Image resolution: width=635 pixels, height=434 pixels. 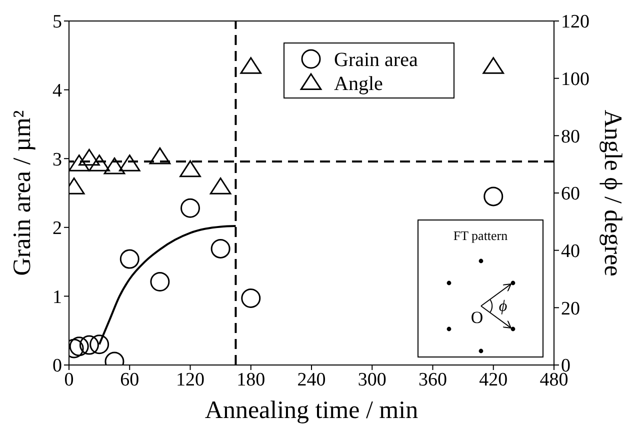 What do you see at coordinates (358, 84) in the screenshot?
I see `legend-label: Angle` at bounding box center [358, 84].